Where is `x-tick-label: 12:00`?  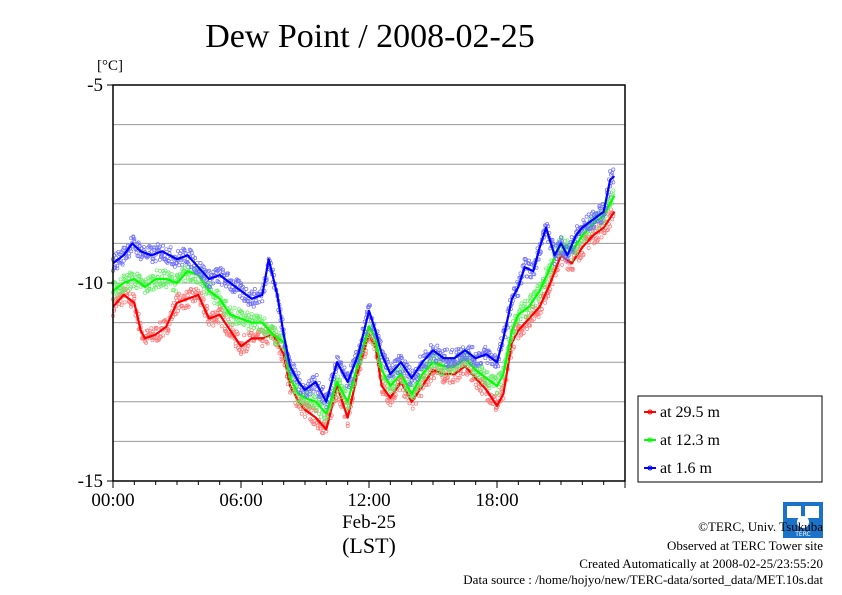
x-tick-label: 12:00 is located at coordinates (368, 500).